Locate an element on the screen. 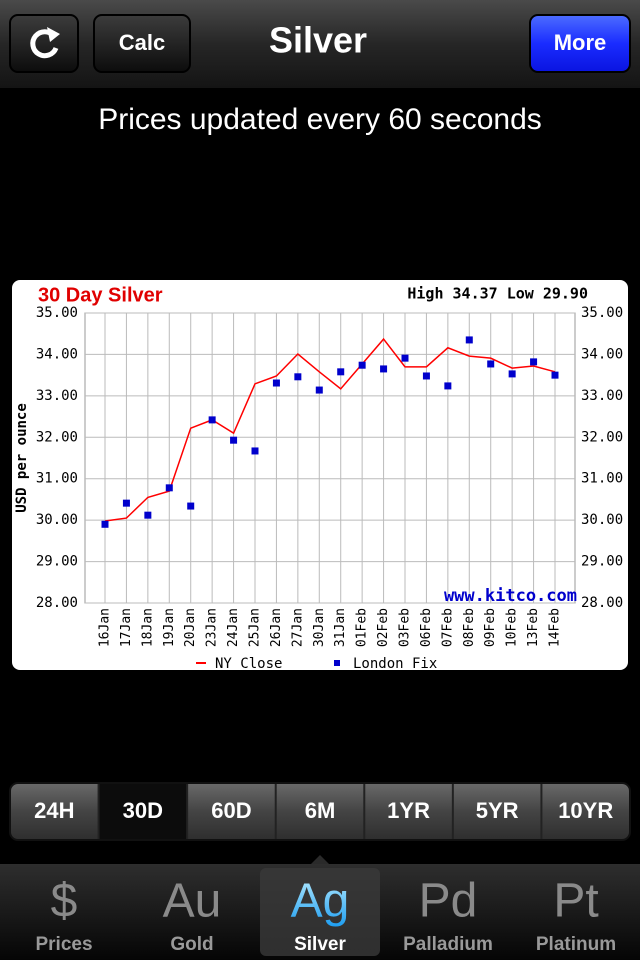  x-tick-label: 08Feb is located at coordinates (469, 627).